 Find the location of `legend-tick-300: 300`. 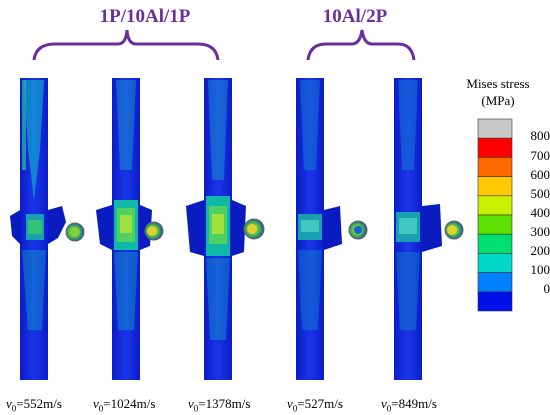

legend-tick-300: 300 is located at coordinates (540, 231).